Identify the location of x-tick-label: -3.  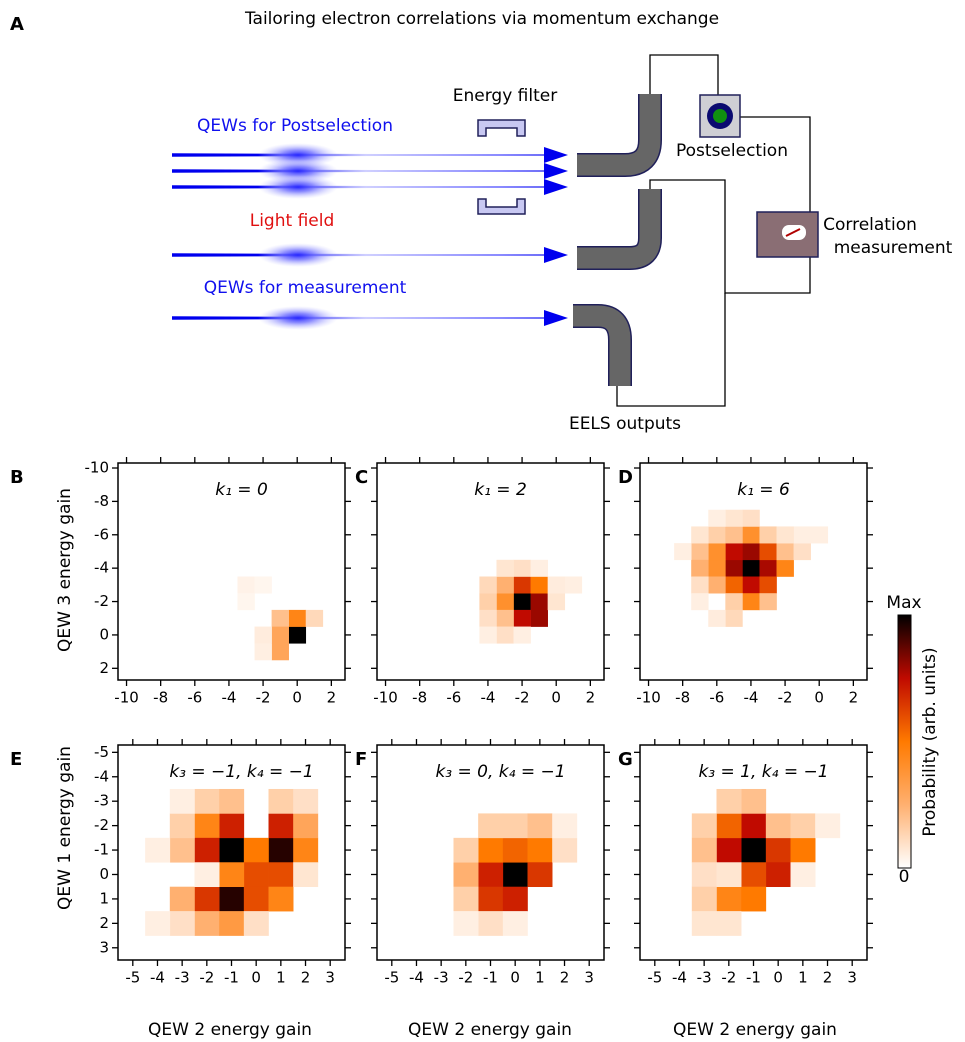
(704, 978).